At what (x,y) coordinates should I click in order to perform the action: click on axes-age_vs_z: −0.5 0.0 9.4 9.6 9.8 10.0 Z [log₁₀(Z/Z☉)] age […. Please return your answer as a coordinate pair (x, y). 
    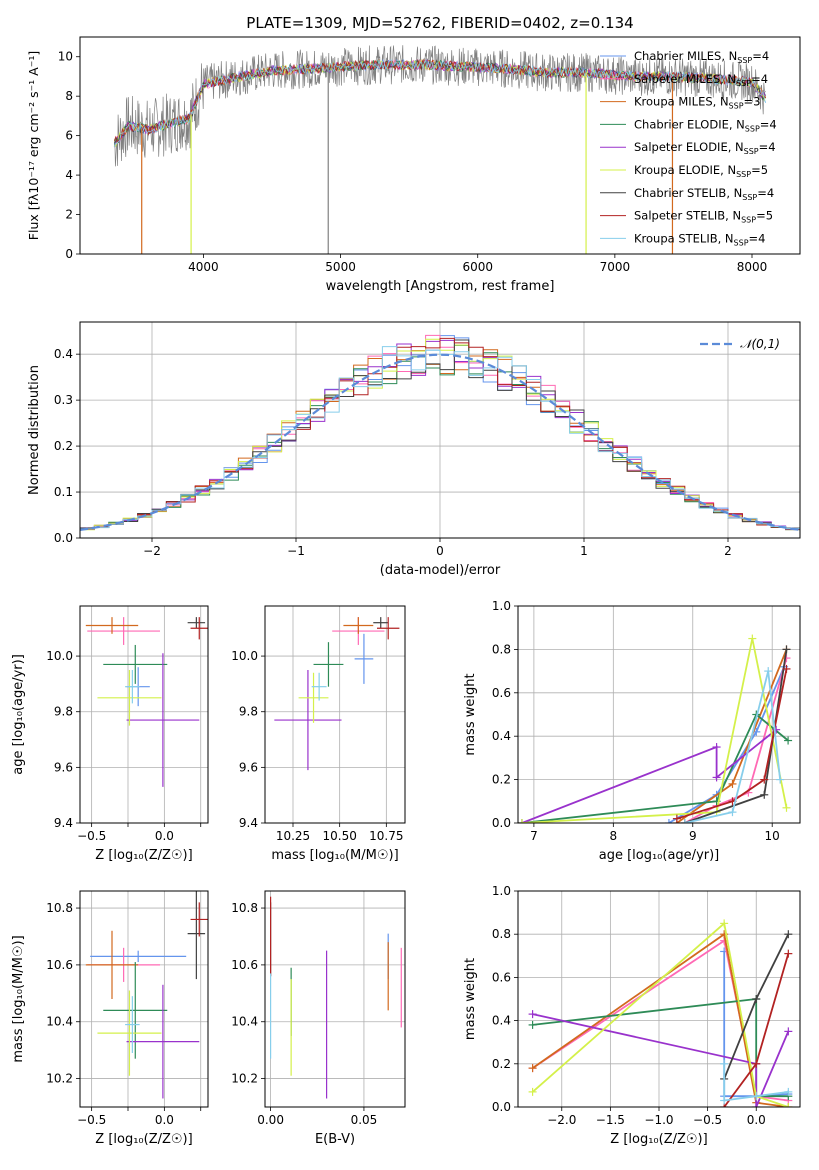
    Looking at the image, I should click on (109, 734).